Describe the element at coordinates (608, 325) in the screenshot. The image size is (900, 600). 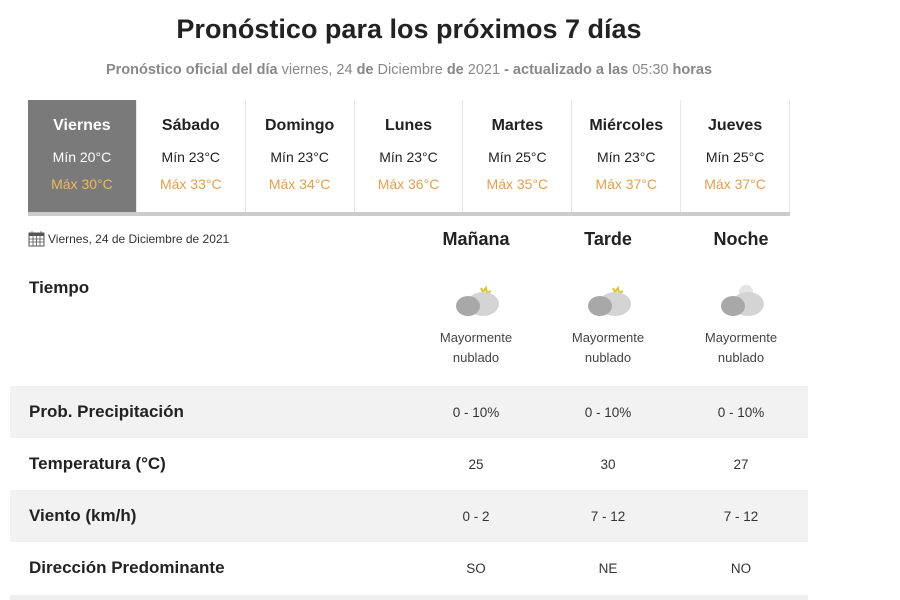
I see `weather-afternoon: Mayormente nublado` at that location.